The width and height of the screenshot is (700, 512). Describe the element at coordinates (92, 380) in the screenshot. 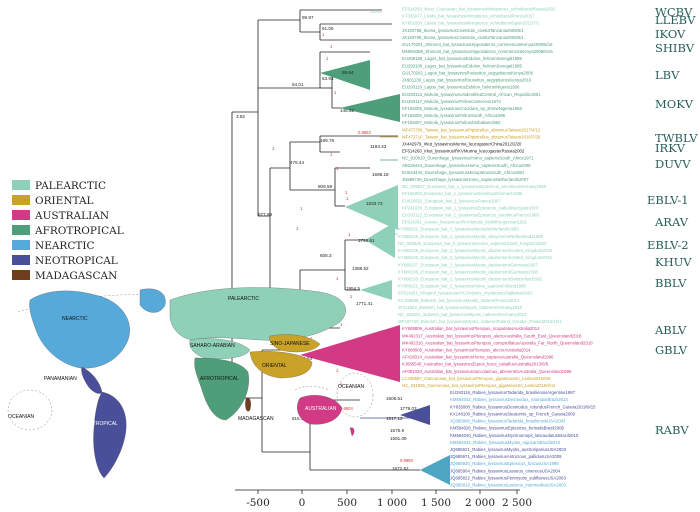

I see `panamanian-region` at that location.